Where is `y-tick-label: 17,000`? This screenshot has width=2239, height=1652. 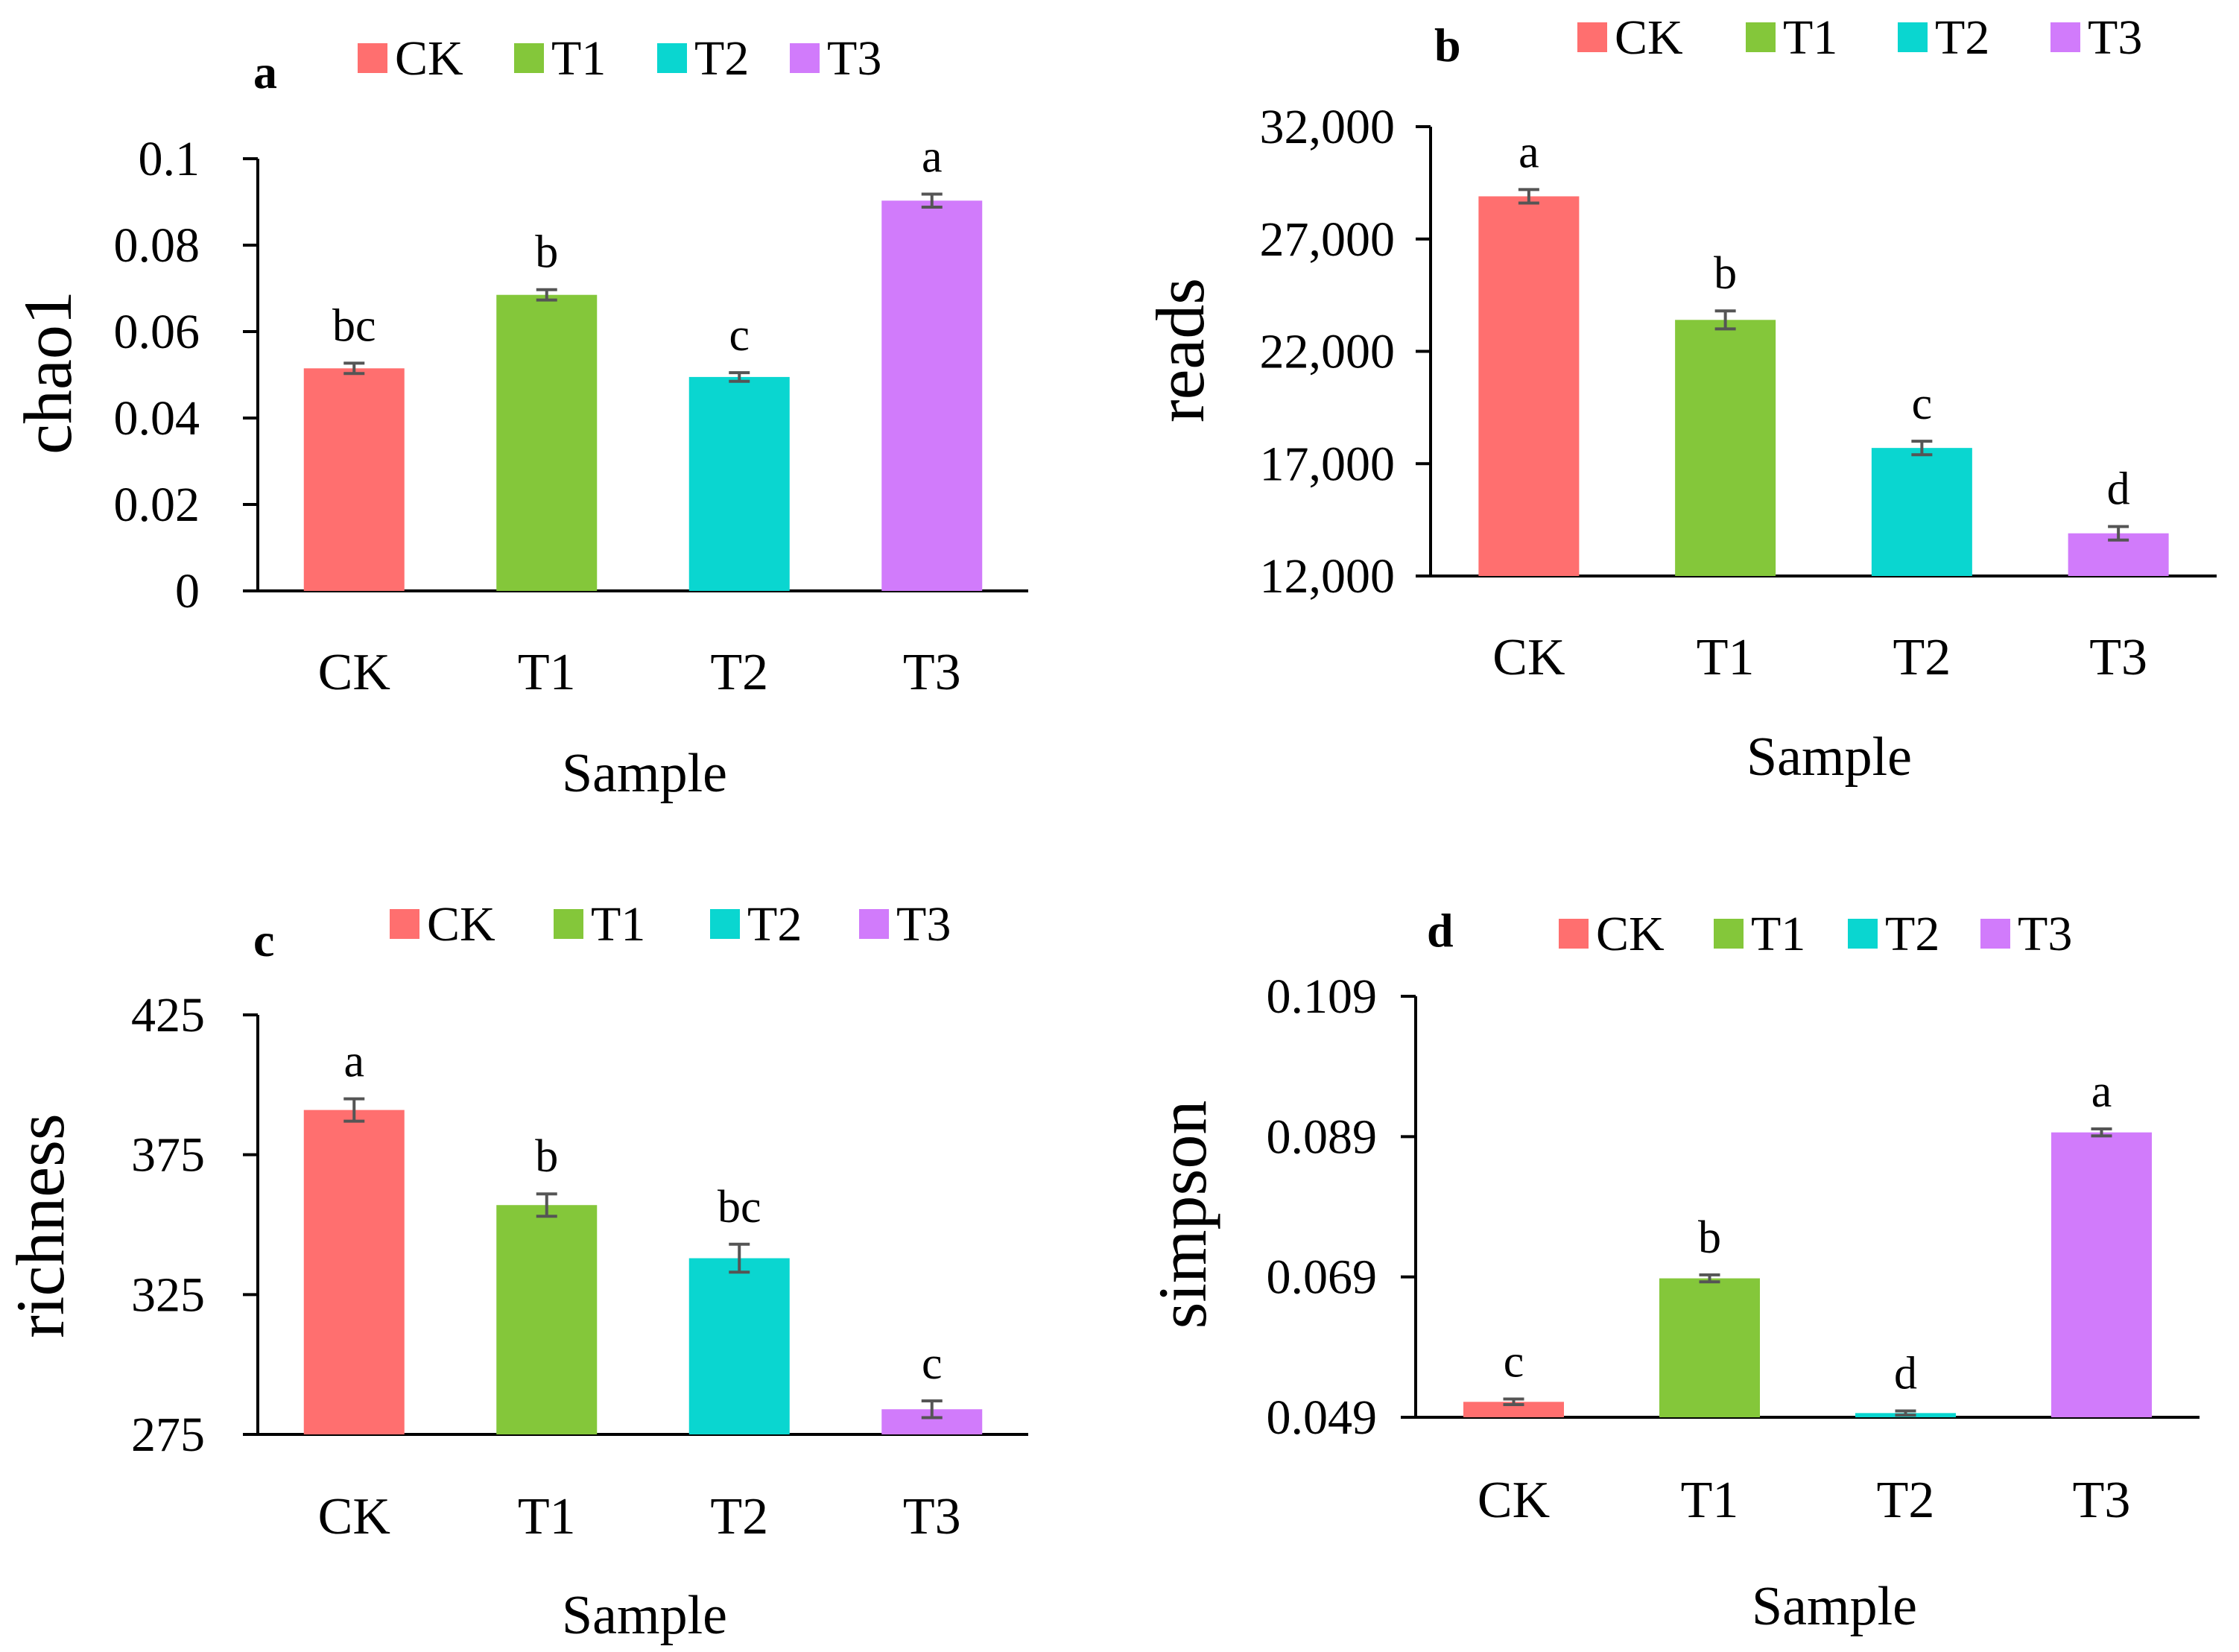
y-tick-label: 17,000 is located at coordinates (1328, 464).